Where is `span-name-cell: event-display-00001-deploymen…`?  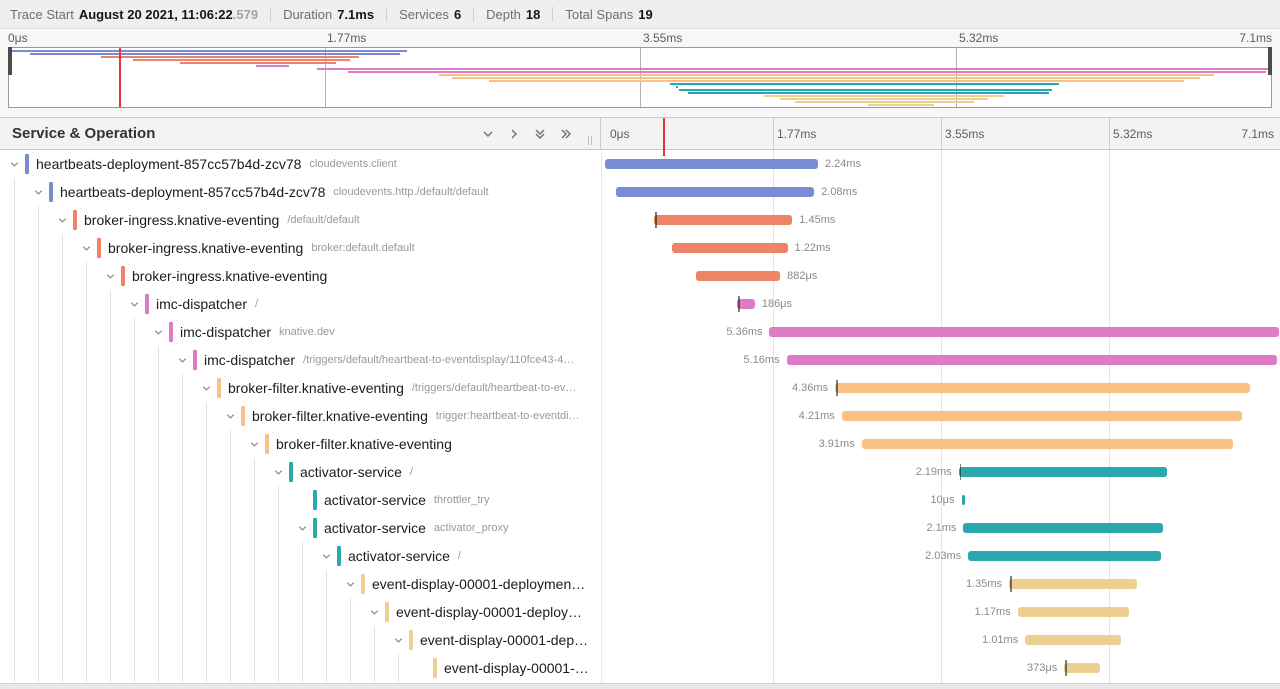
span-name-cell: event-display-00001-deploymen… is located at coordinates (300, 584).